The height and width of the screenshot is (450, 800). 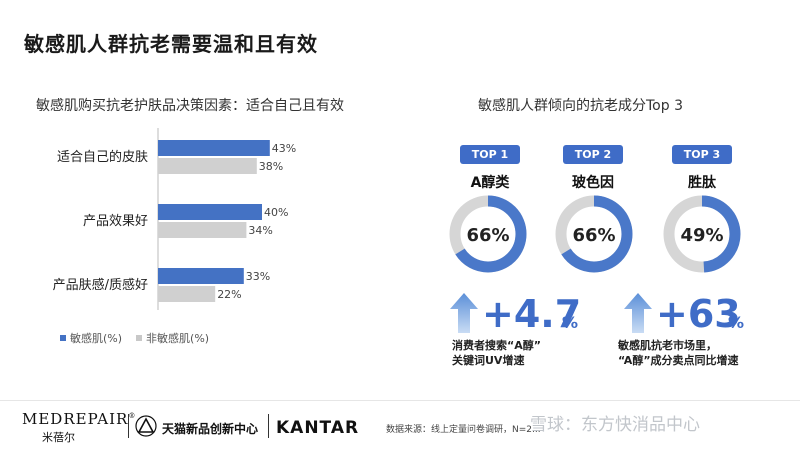 What do you see at coordinates (284, 148) in the screenshot?
I see `bar-value-label: 43%` at bounding box center [284, 148].